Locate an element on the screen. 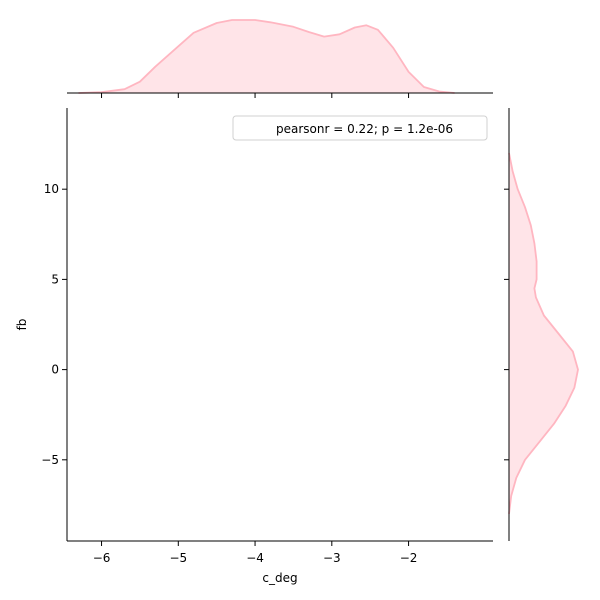  marginal-x-kde is located at coordinates (280, 56).